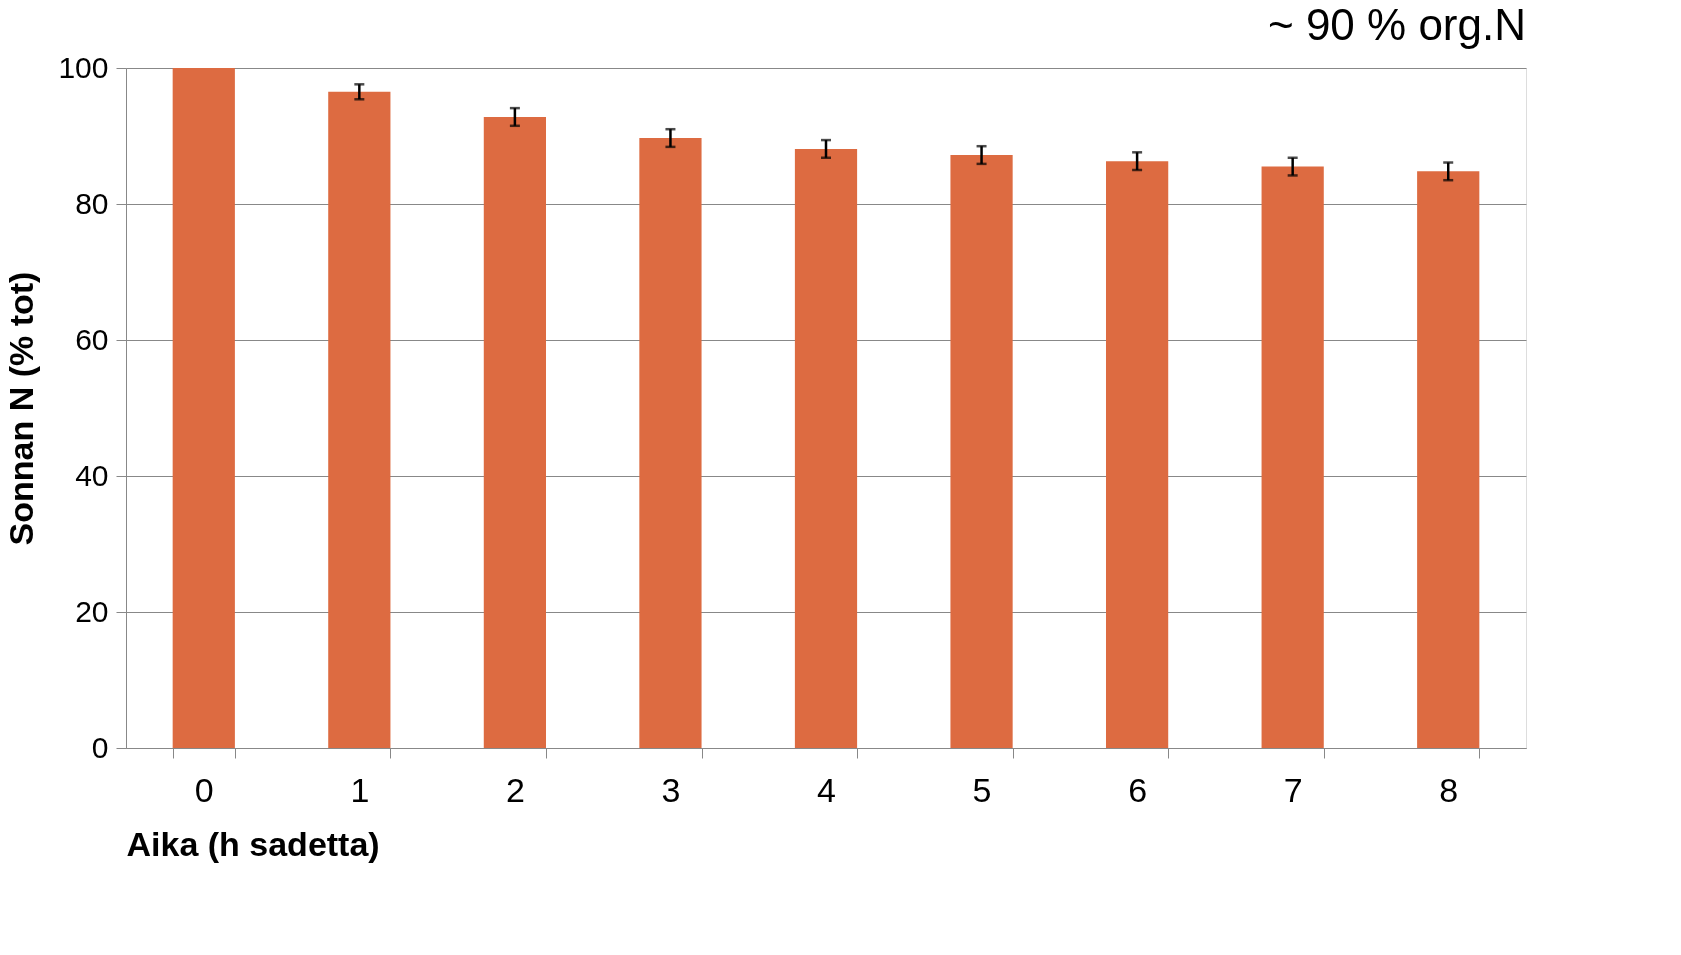 The image size is (1681, 955). Describe the element at coordinates (982, 789) in the screenshot. I see `x-tick-label: 5` at that location.